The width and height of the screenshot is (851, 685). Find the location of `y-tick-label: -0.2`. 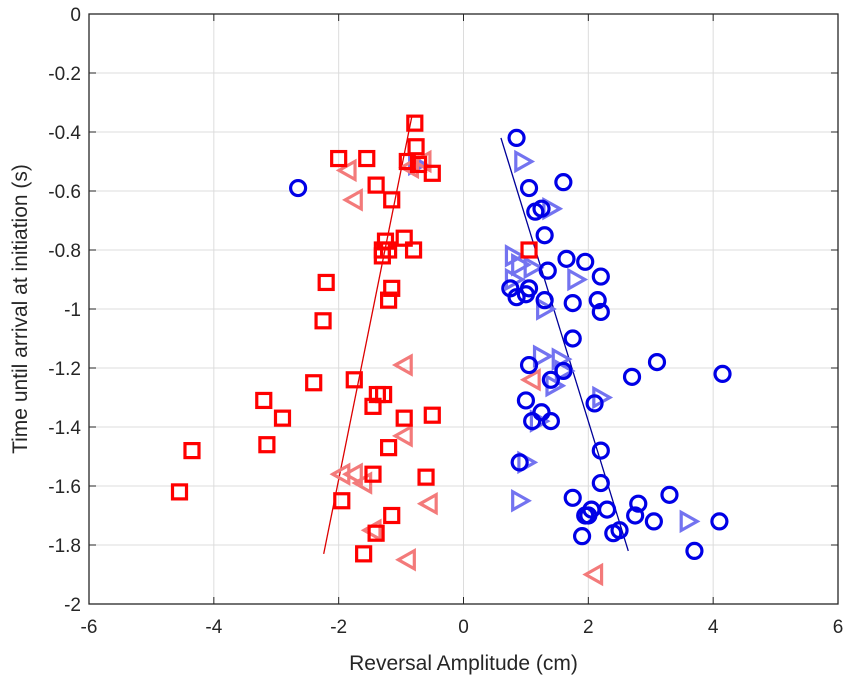

y-tick-label: -0.2 is located at coordinates (64, 74).